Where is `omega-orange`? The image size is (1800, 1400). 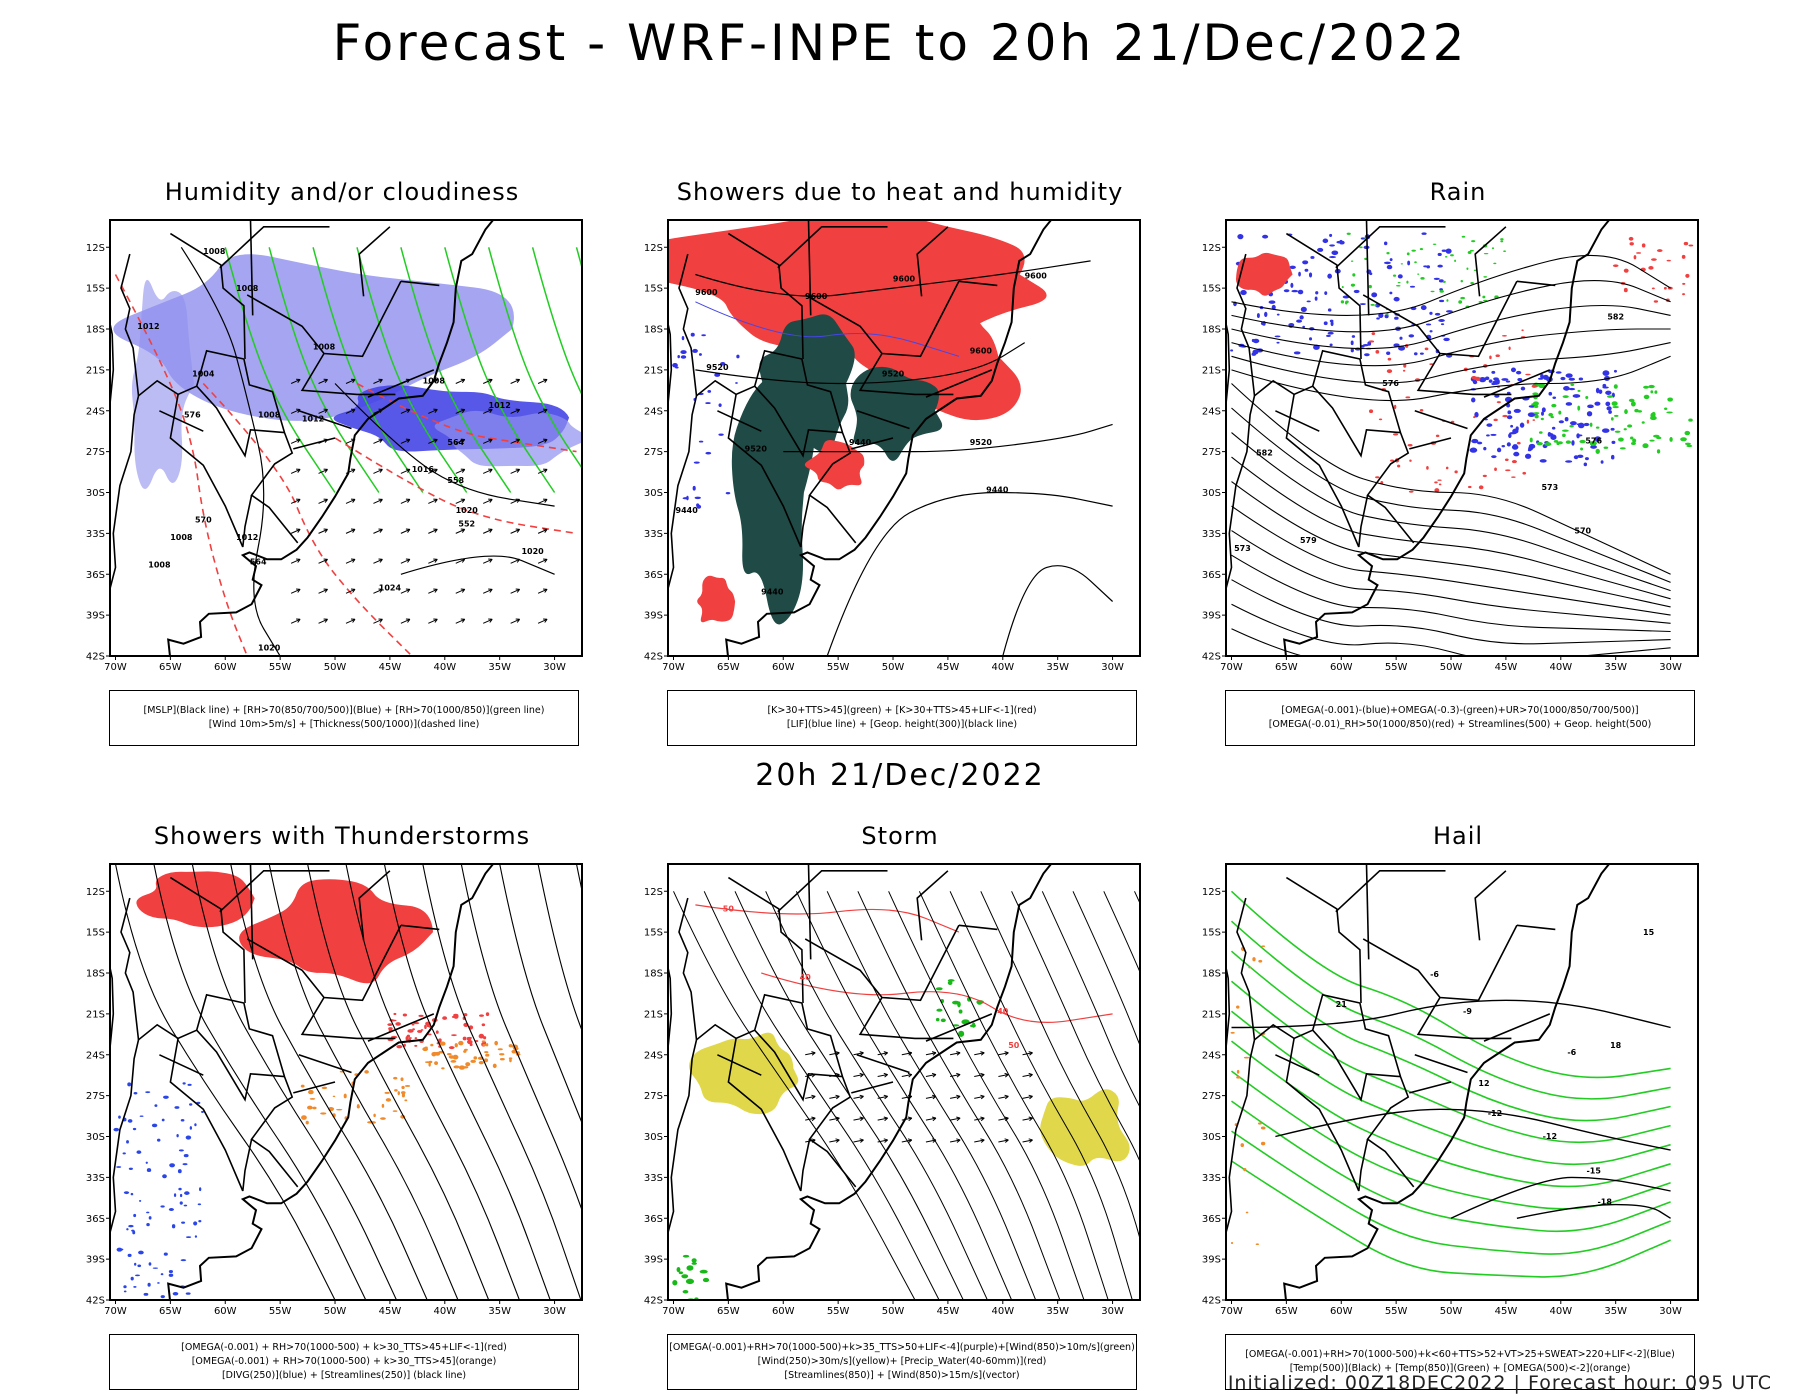
omega-orange is located at coordinates (1257, 1244).